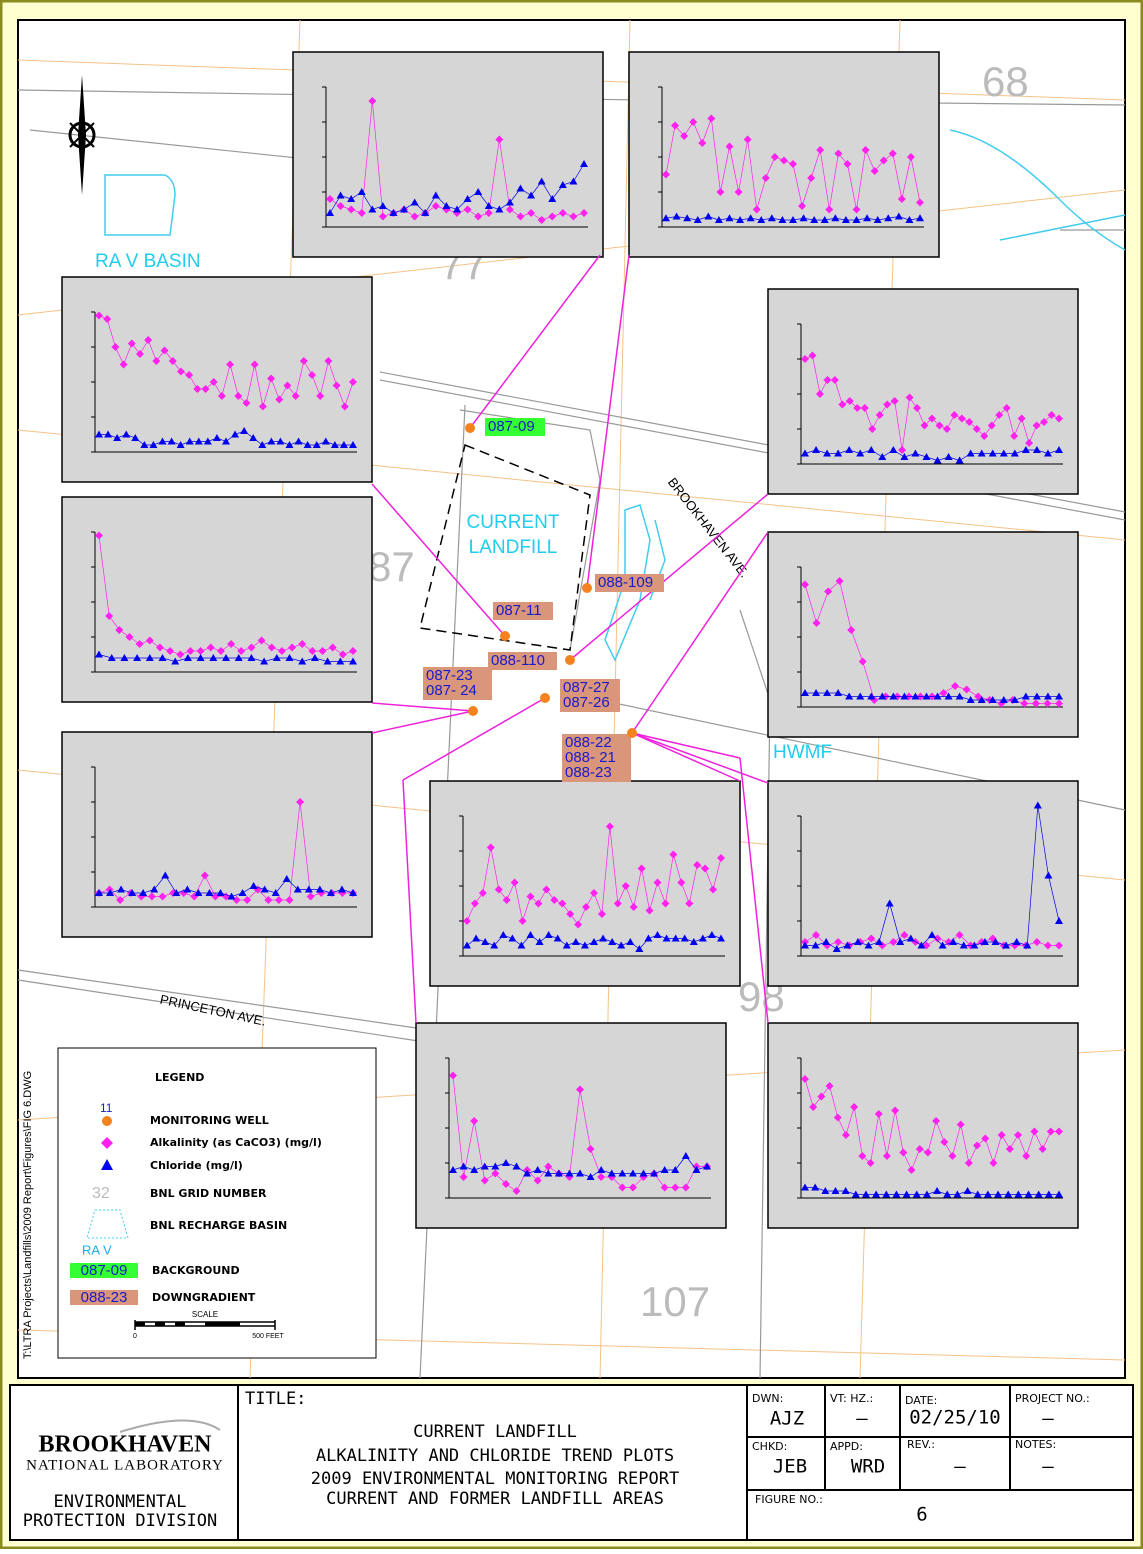 This screenshot has height=1554, width=1143. I want to click on legend-label: BACKGROUND, so click(196, 1270).